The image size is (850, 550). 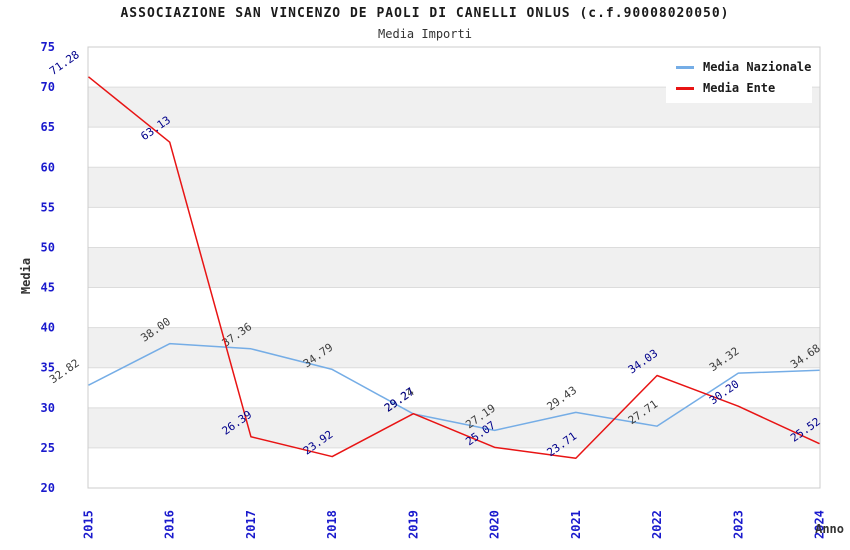 I want to click on legend-item-media-ente: Media Ente, so click(x=741, y=88).